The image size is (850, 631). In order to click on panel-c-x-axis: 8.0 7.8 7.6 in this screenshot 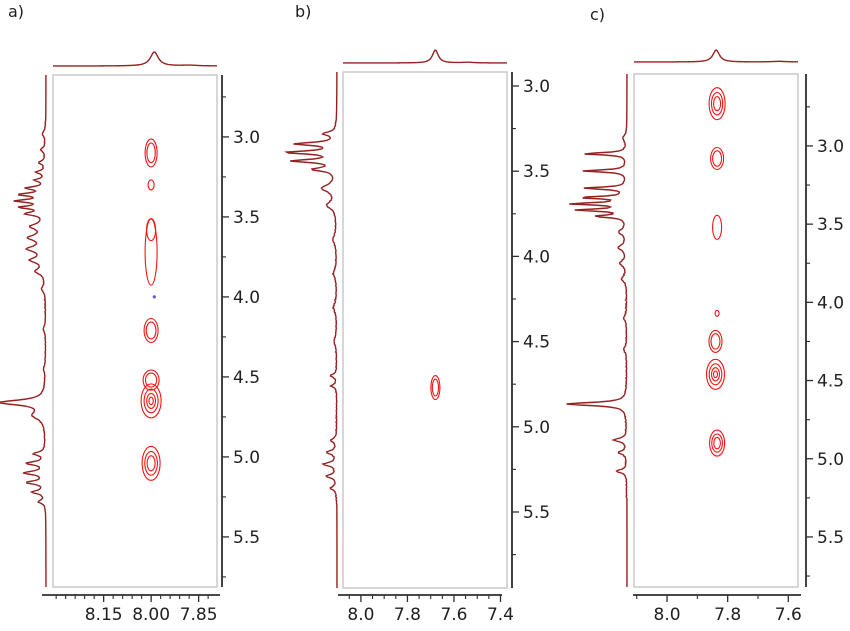, I will do `click(717, 609)`.